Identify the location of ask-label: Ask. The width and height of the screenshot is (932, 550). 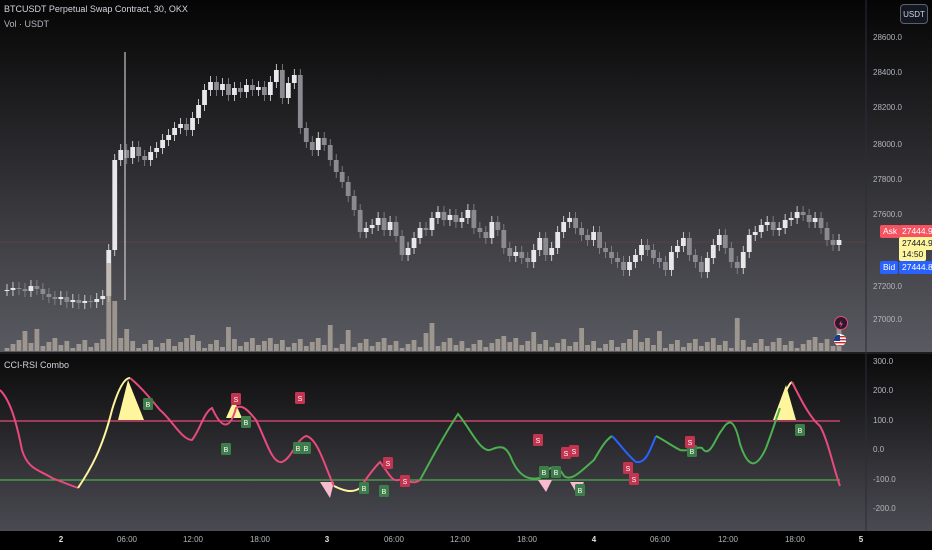
(890, 231).